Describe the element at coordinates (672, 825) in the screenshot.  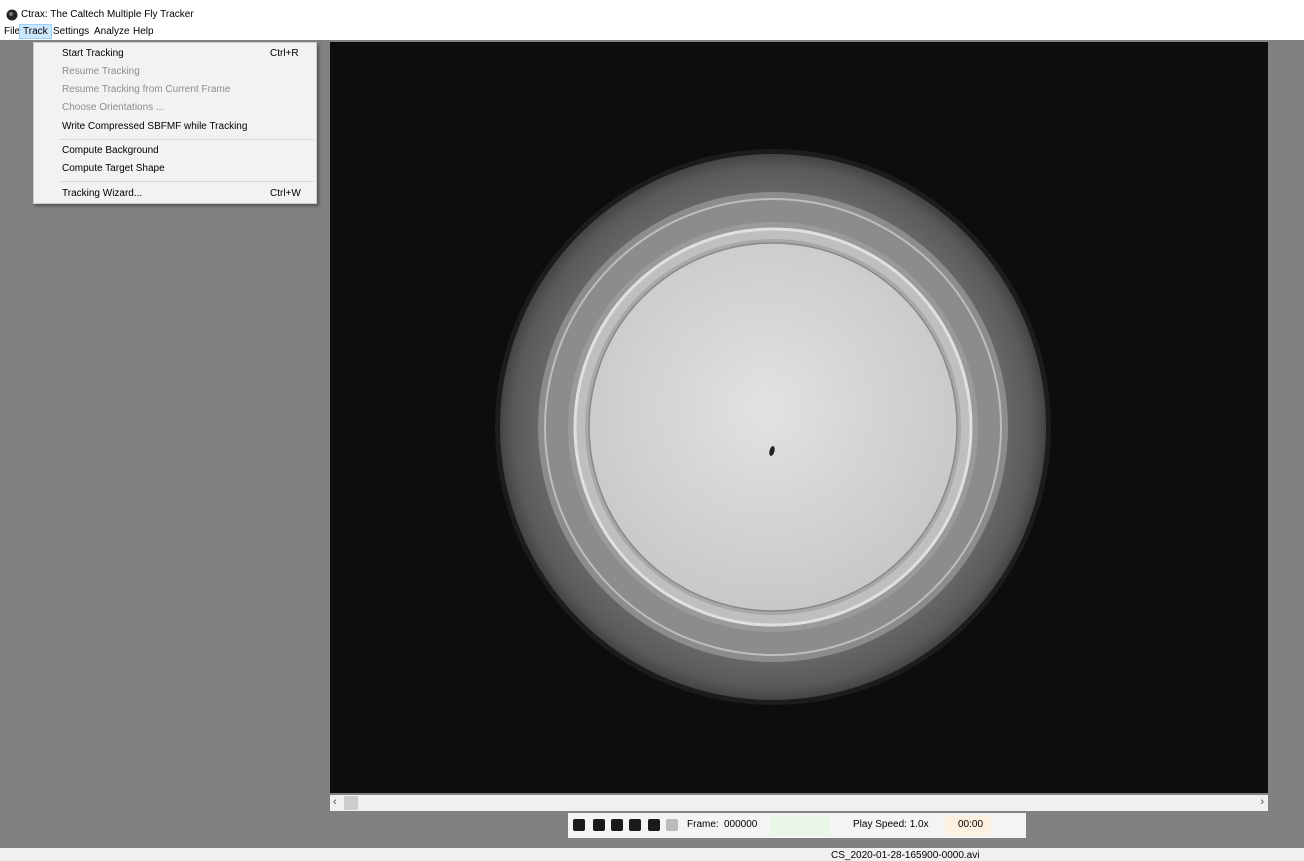
I see `refresh-button` at that location.